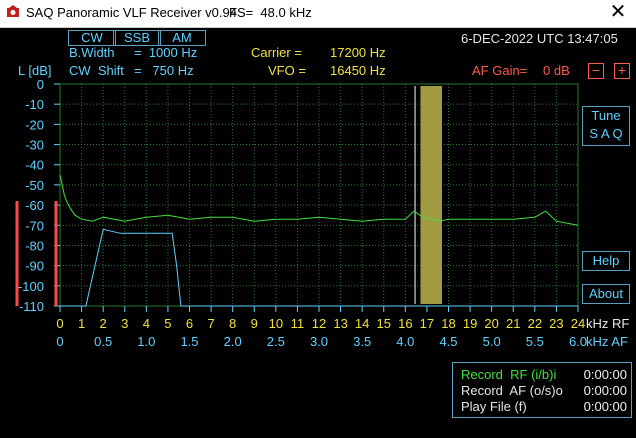  I want to click on bandwidth-value: = 1000 Hz, so click(166, 52).